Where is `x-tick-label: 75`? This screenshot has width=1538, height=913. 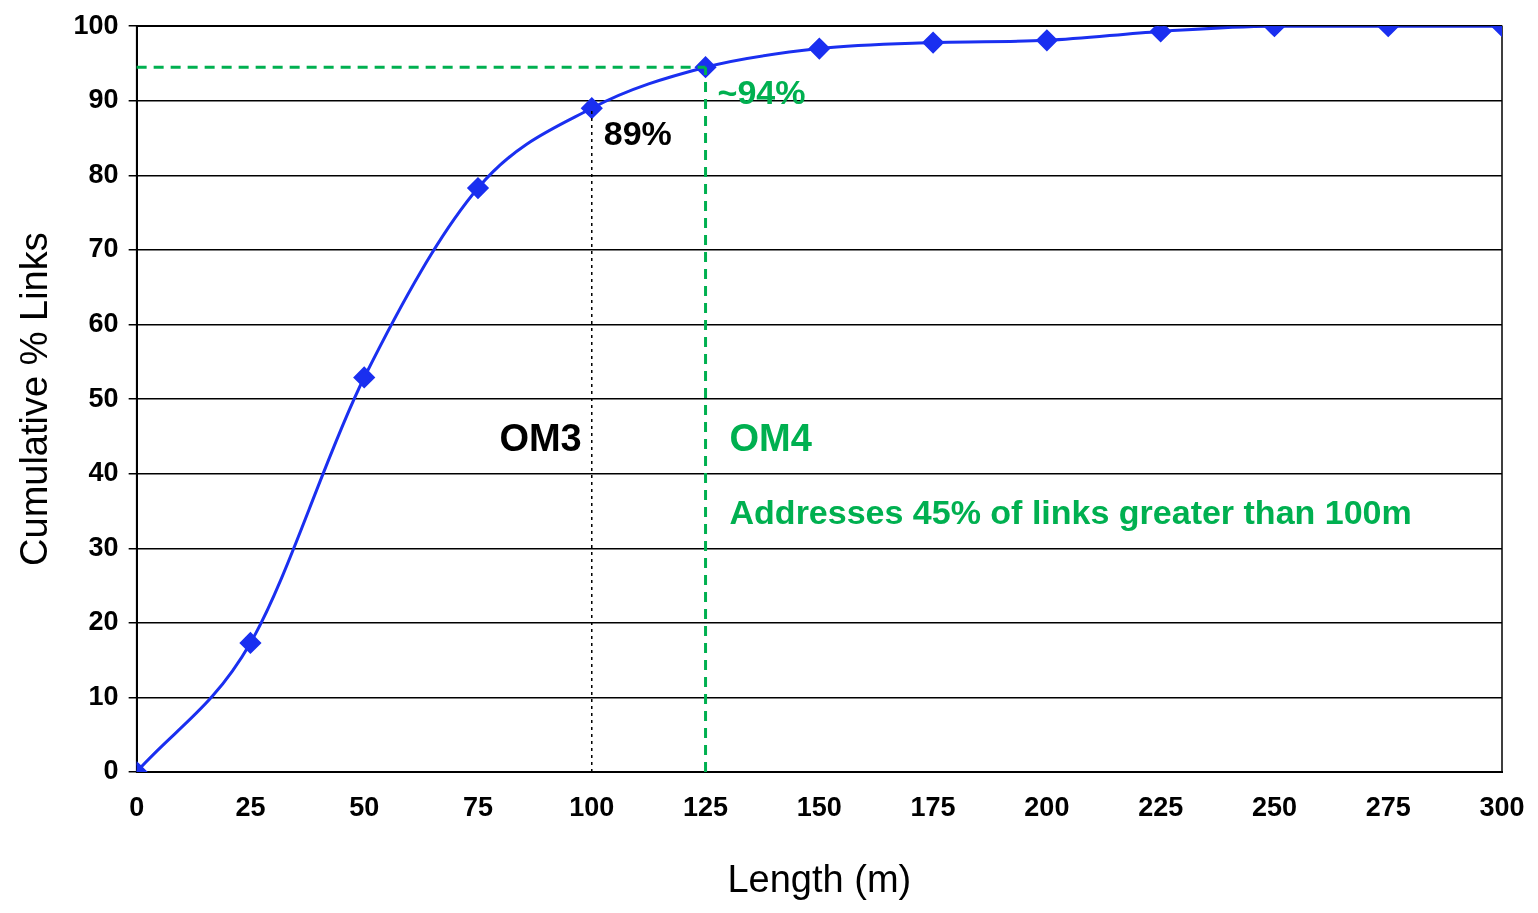 x-tick-label: 75 is located at coordinates (478, 806).